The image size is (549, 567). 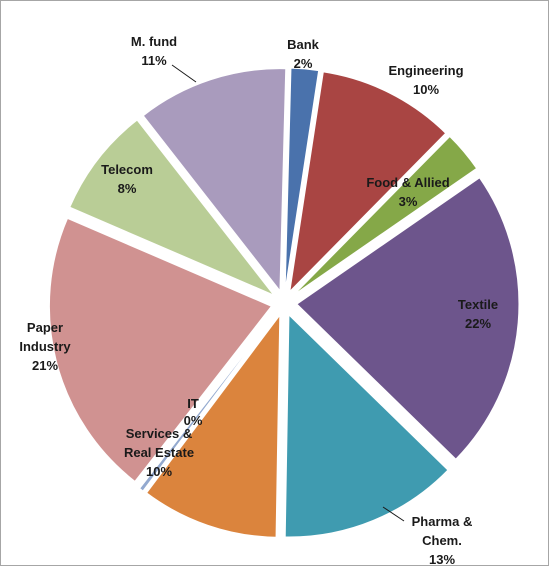 I want to click on data-label-it: IT 0%, so click(x=193, y=412).